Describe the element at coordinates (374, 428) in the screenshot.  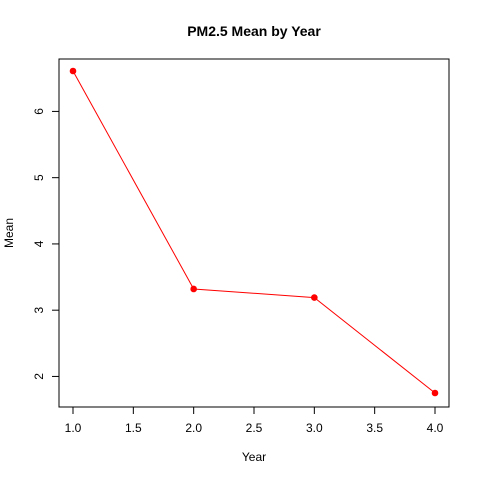
I see `x-tick-label: 3.5` at that location.